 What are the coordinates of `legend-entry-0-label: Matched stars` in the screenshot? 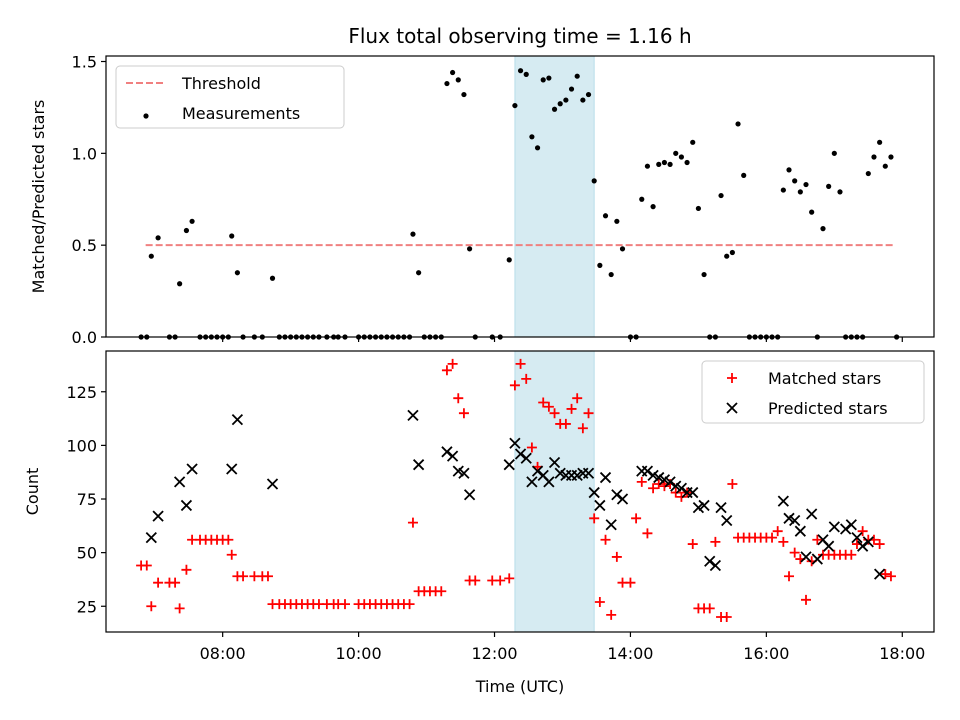 It's located at (824, 378).